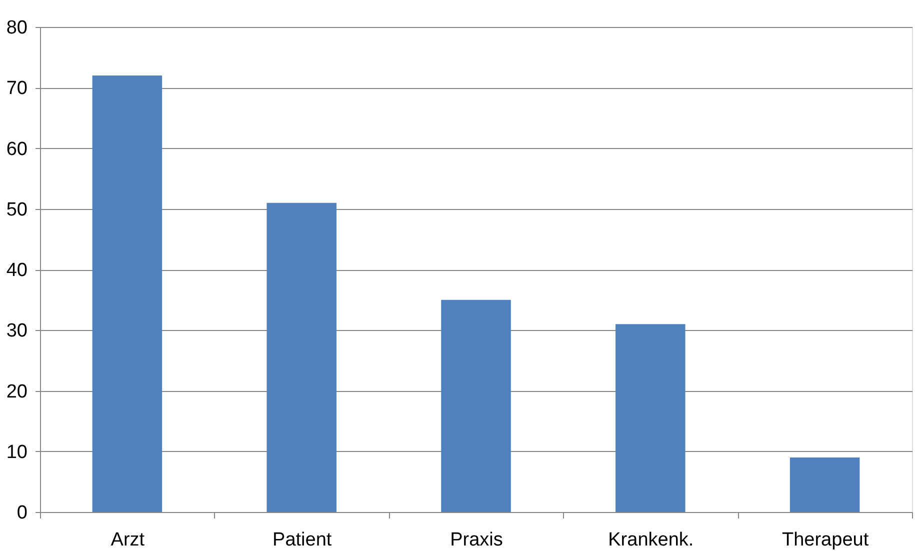 Image resolution: width=915 pixels, height=551 pixels. What do you see at coordinates (302, 540) in the screenshot?
I see `x-tick-label: Patient` at bounding box center [302, 540].